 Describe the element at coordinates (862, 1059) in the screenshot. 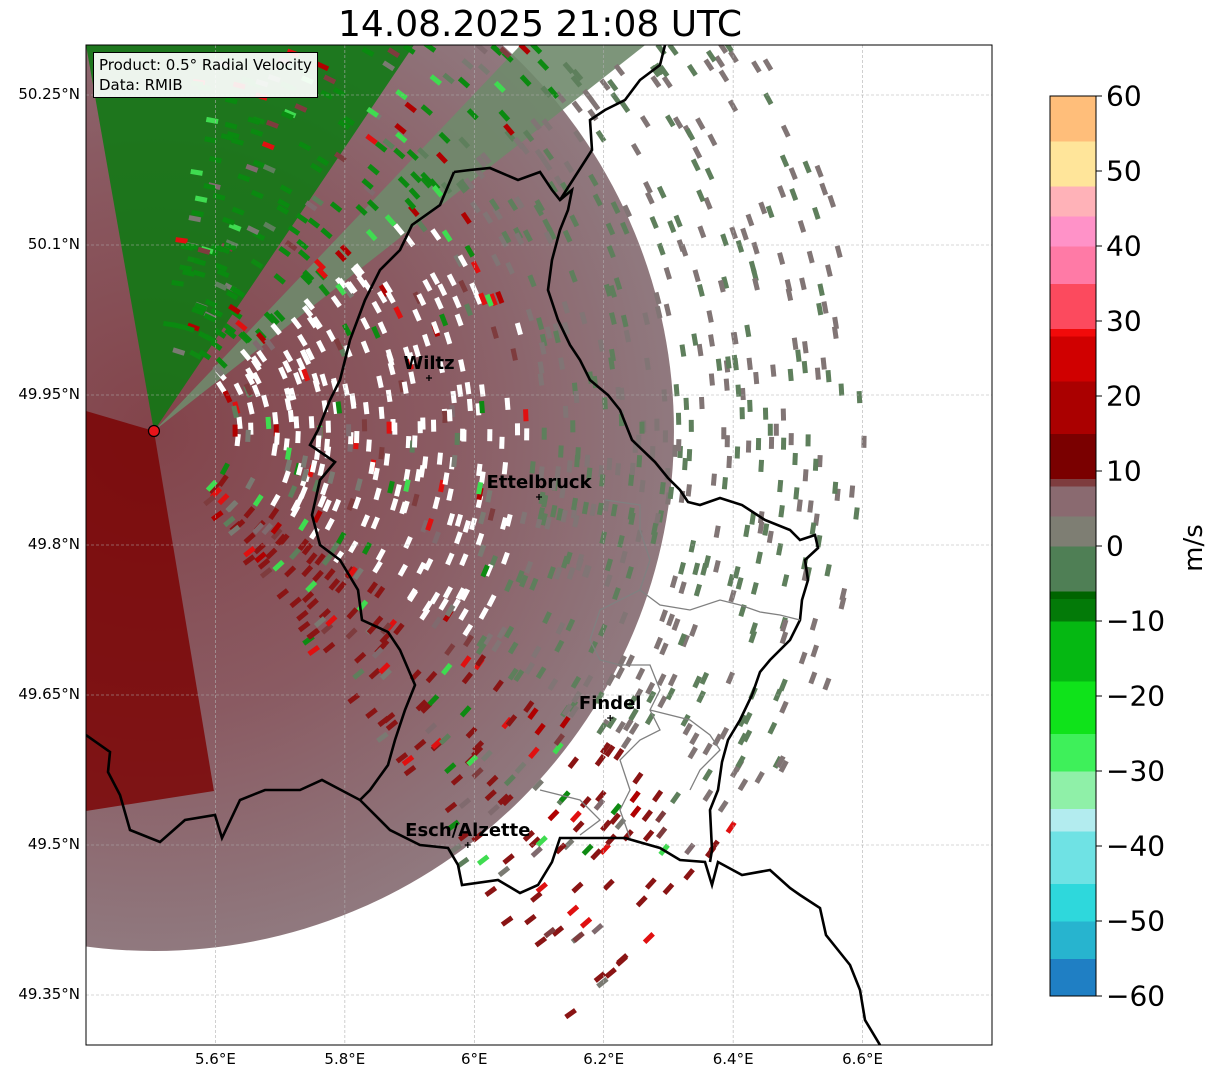

I see `lon-tick-label: 6.6°E` at that location.